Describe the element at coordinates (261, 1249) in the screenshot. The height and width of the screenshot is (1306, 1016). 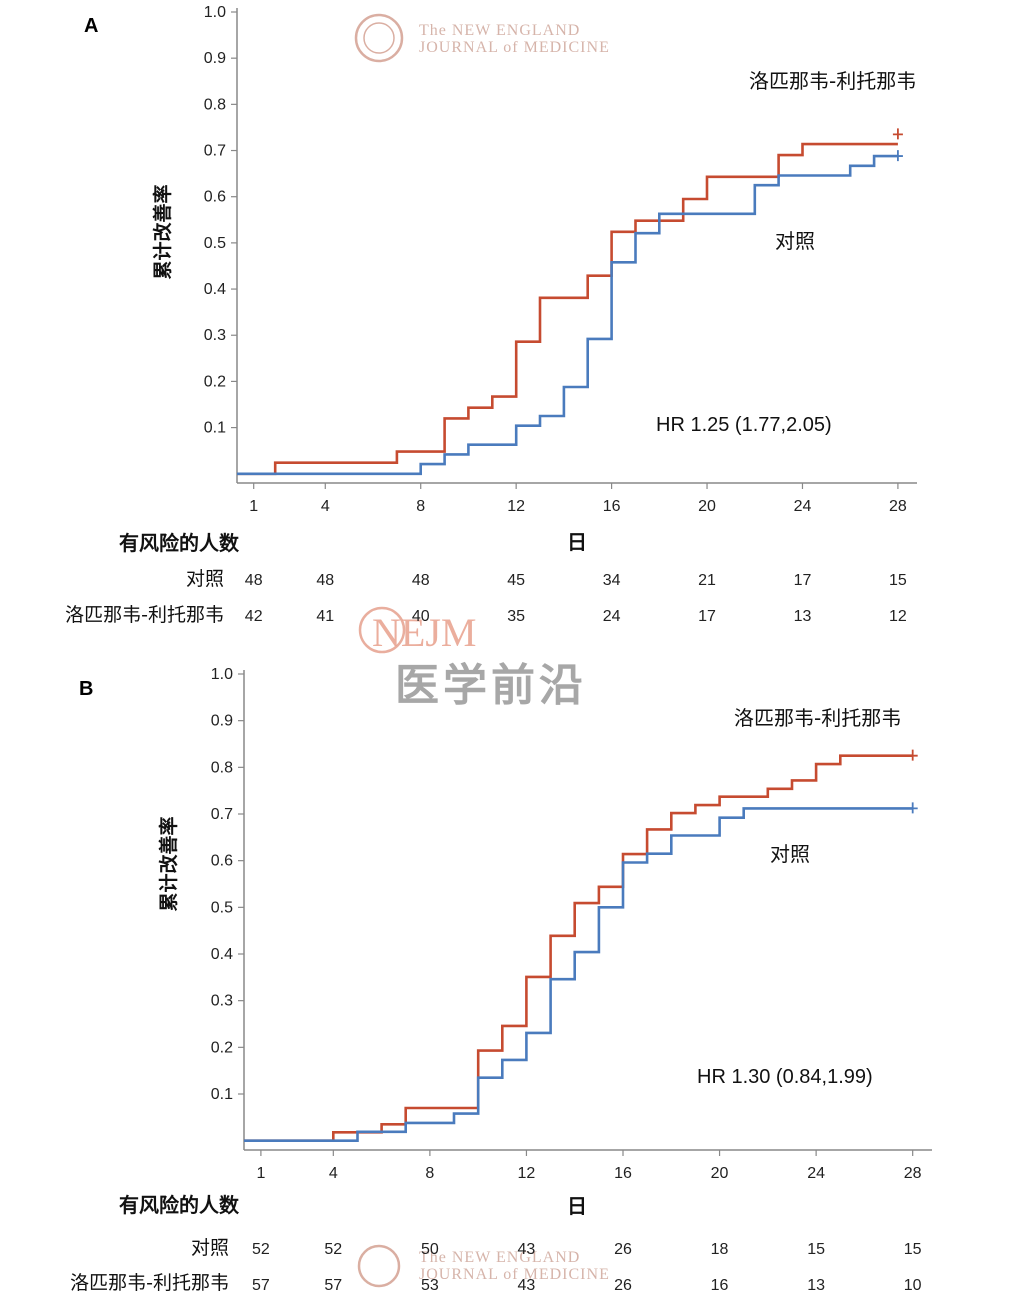
I see `panel-b-risk-value: 52` at that location.